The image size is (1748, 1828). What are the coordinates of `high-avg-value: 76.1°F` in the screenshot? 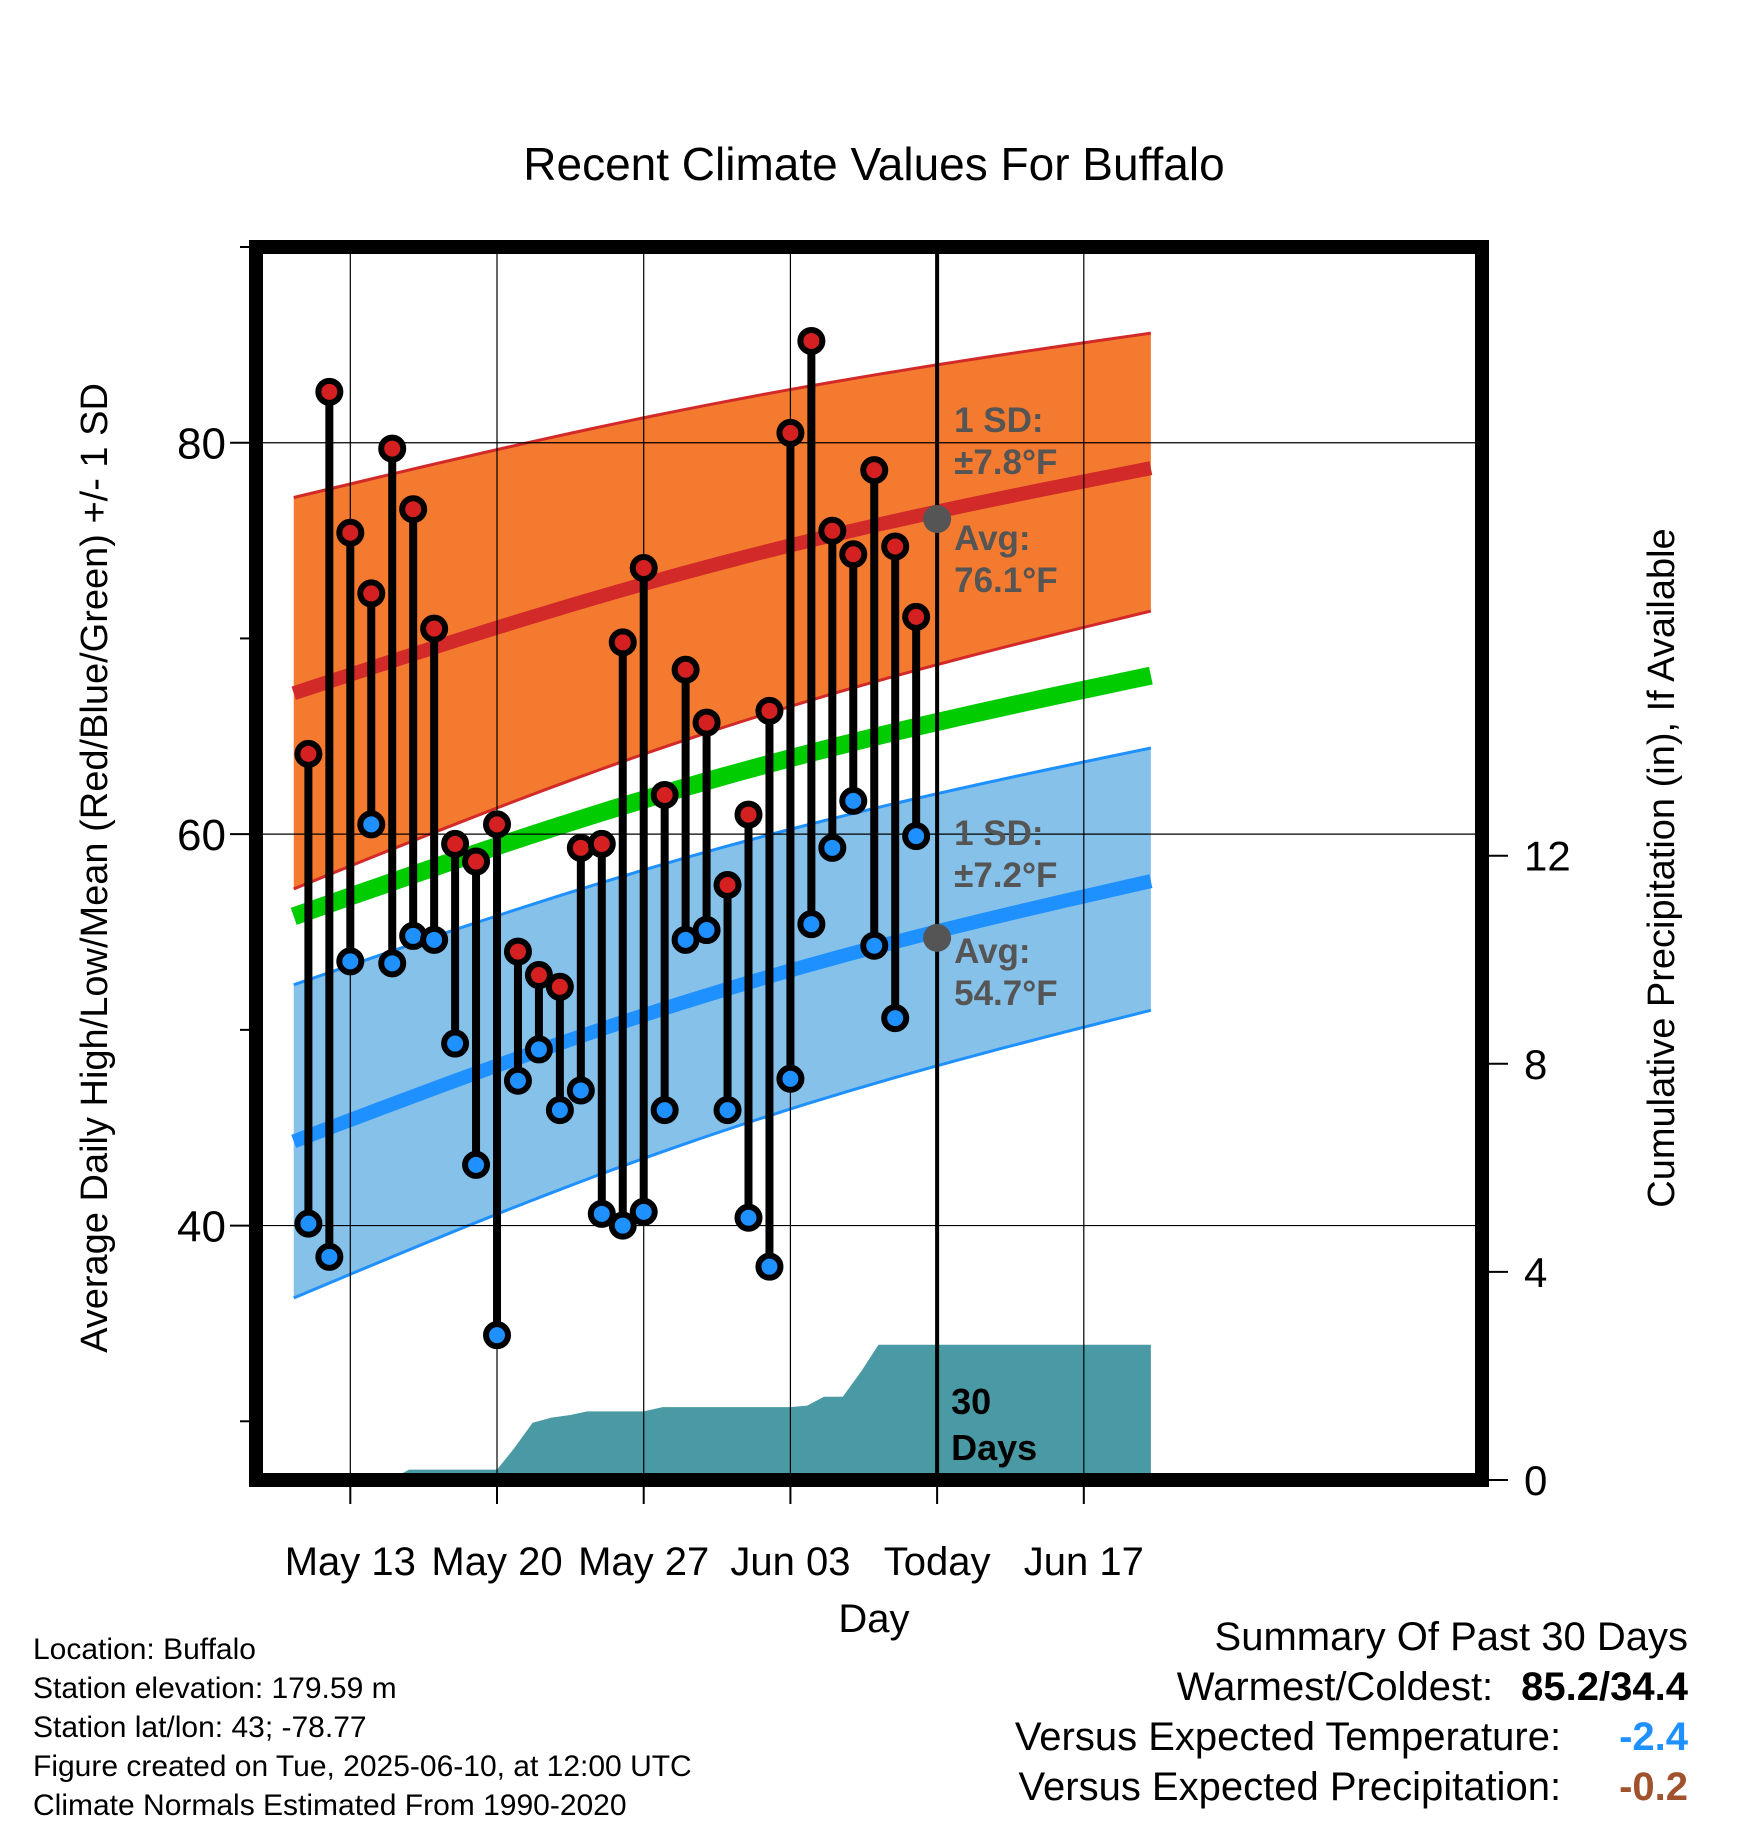 It's located at (1006, 580).